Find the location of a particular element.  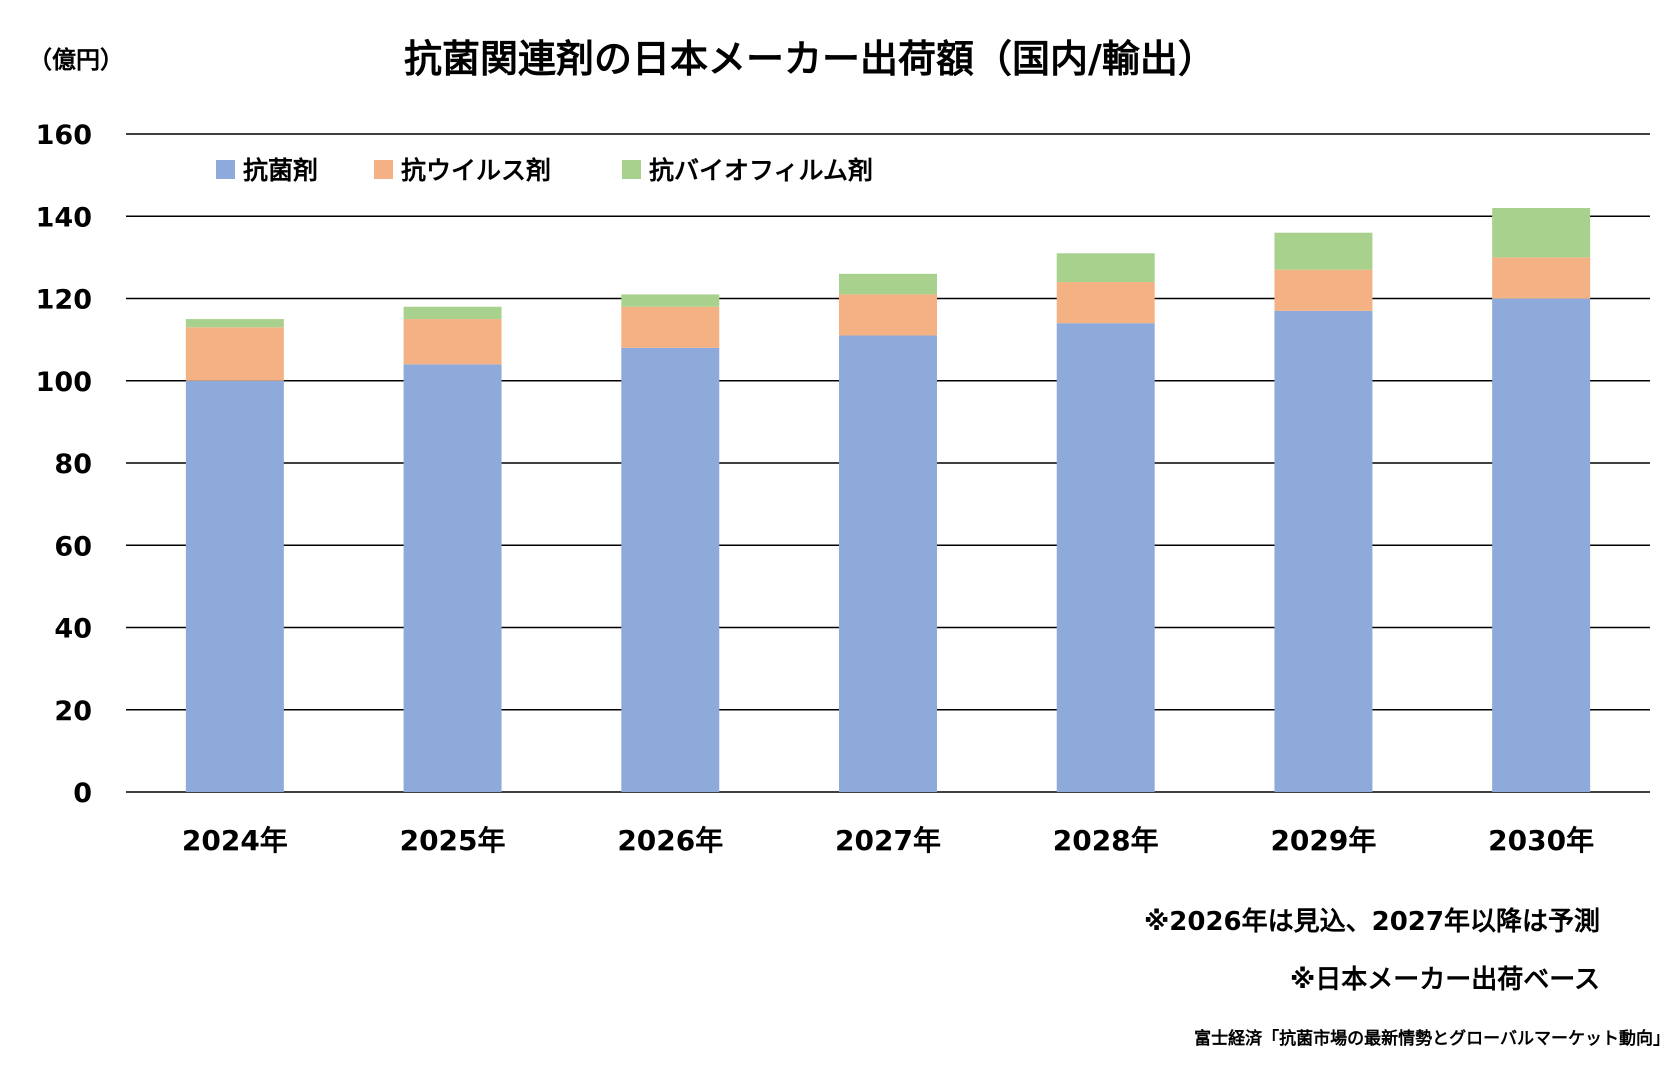

x-tick-label: 2029年 is located at coordinates (1323, 840).